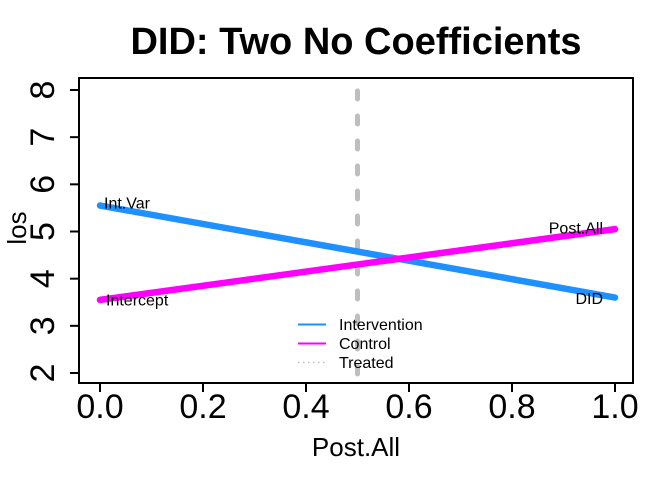 The height and width of the screenshot is (480, 672). Describe the element at coordinates (17, 227) in the screenshot. I see `y-axis-label: los` at that location.